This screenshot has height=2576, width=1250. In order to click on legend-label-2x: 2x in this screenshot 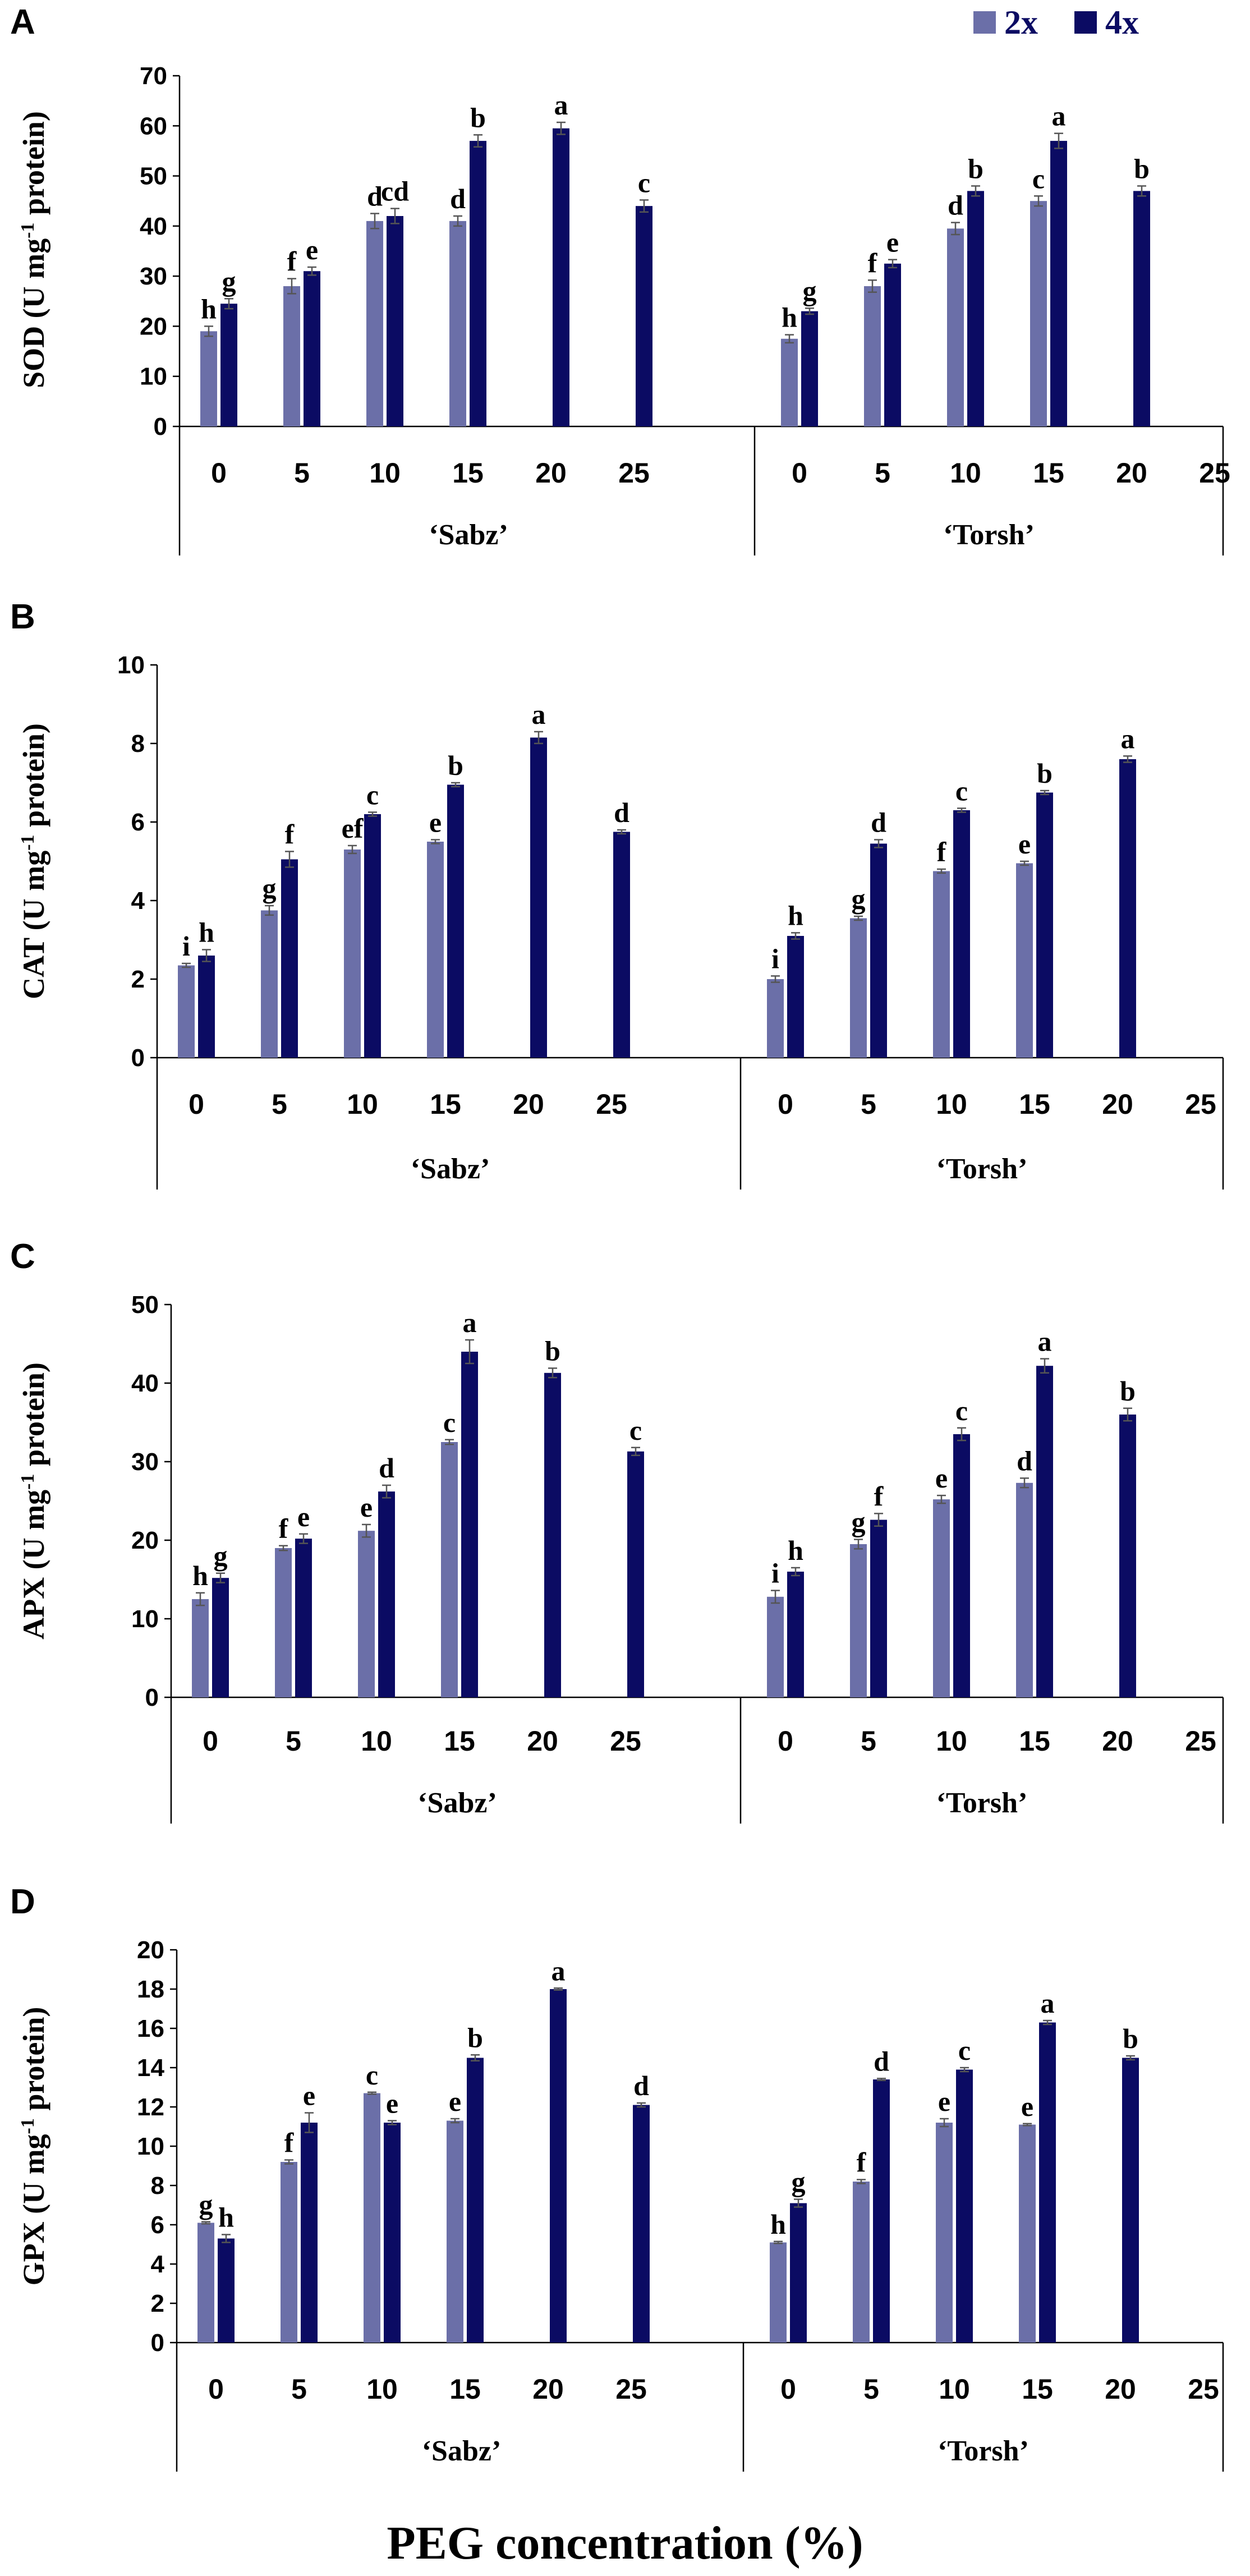, I will do `click(1021, 22)`.